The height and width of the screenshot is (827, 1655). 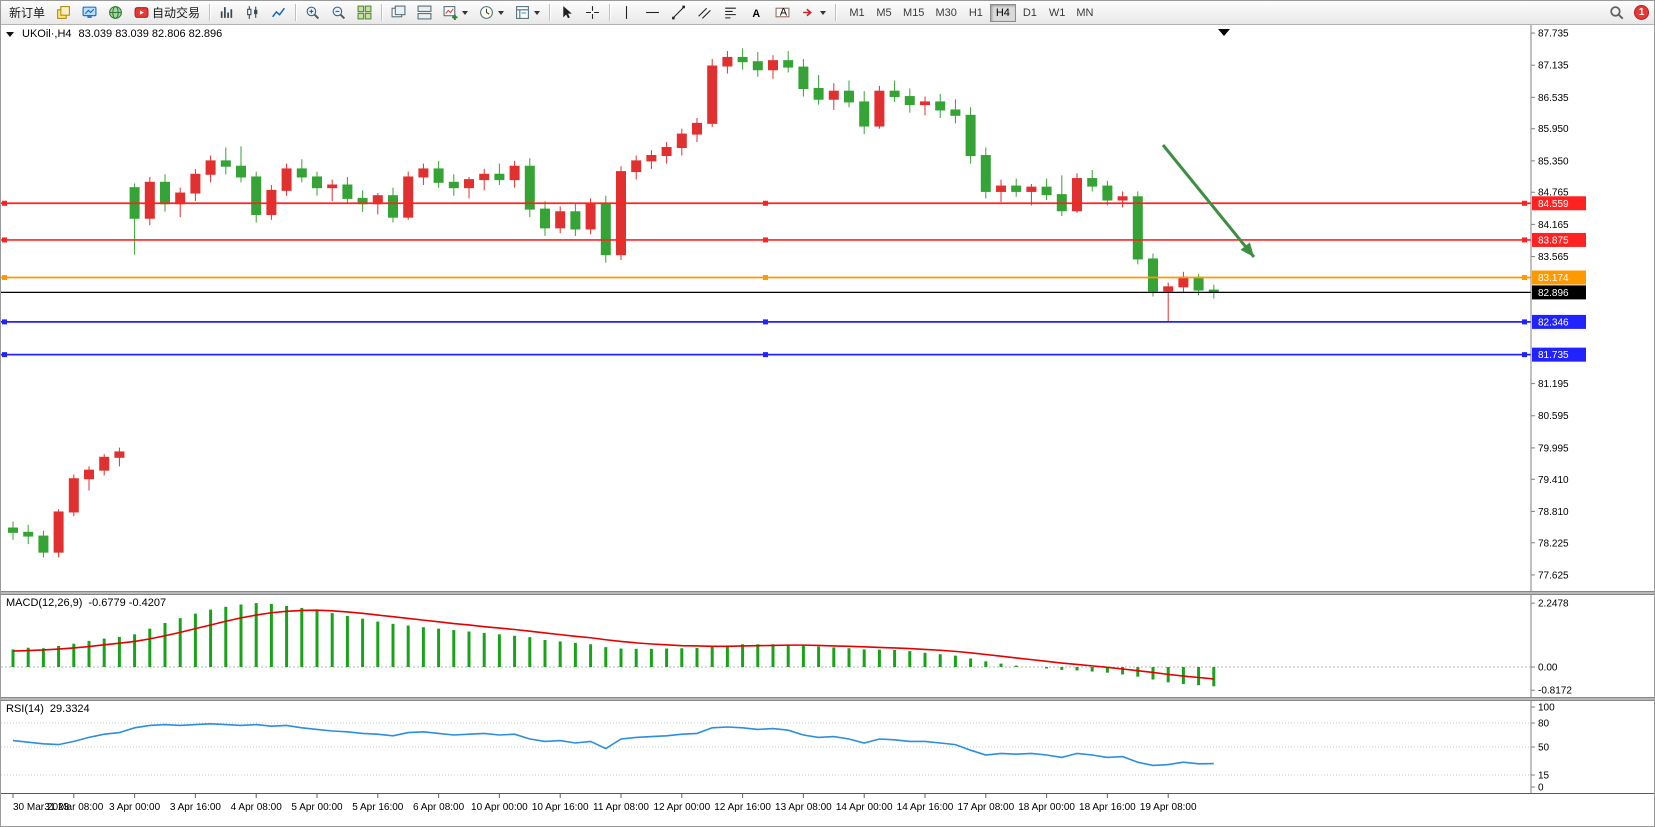 I want to click on macd-header: MACD(12,26,9) -0.6779 -0.4207, so click(x=86, y=603).